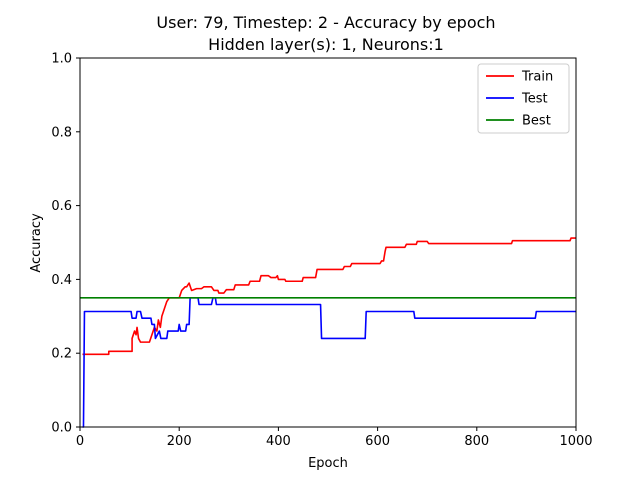 The width and height of the screenshot is (640, 480). What do you see at coordinates (179, 441) in the screenshot?
I see `x-tick-label: 200` at bounding box center [179, 441].